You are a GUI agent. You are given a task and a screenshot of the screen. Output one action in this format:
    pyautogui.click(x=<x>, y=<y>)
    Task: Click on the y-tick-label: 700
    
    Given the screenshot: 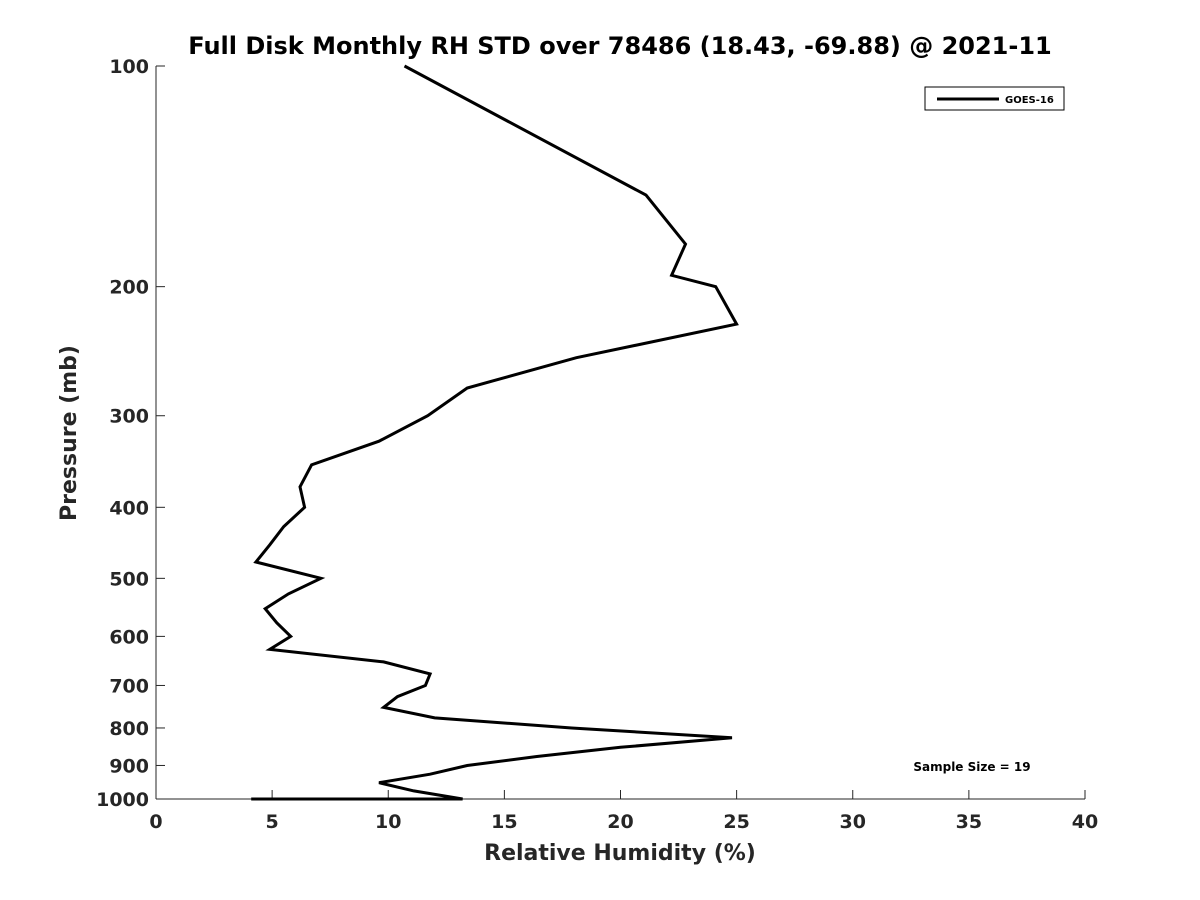 What is the action you would take?
    pyautogui.click(x=129, y=686)
    